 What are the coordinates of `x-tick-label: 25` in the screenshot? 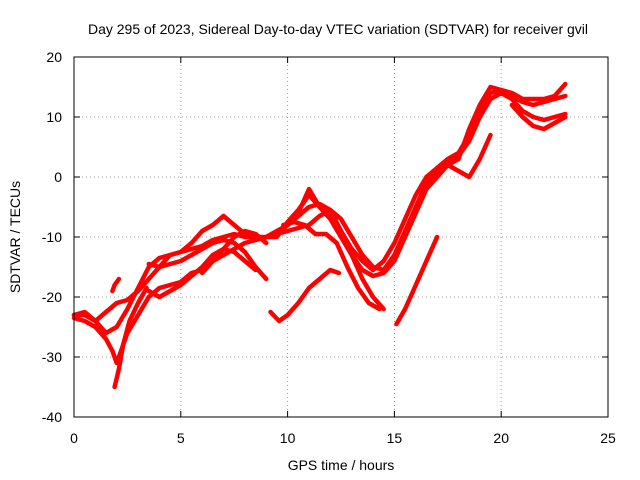 It's located at (608, 438).